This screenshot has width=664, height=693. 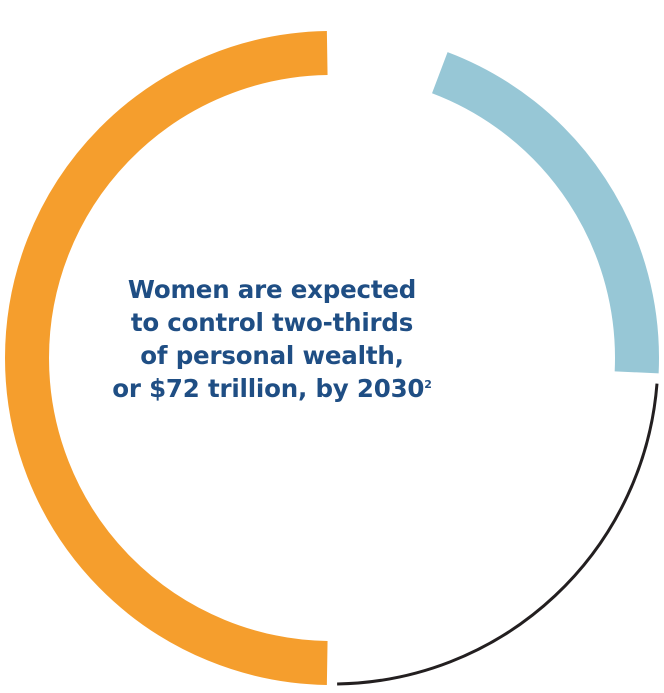 What do you see at coordinates (428, 384) in the screenshot?
I see `footnote-marker: 2` at bounding box center [428, 384].